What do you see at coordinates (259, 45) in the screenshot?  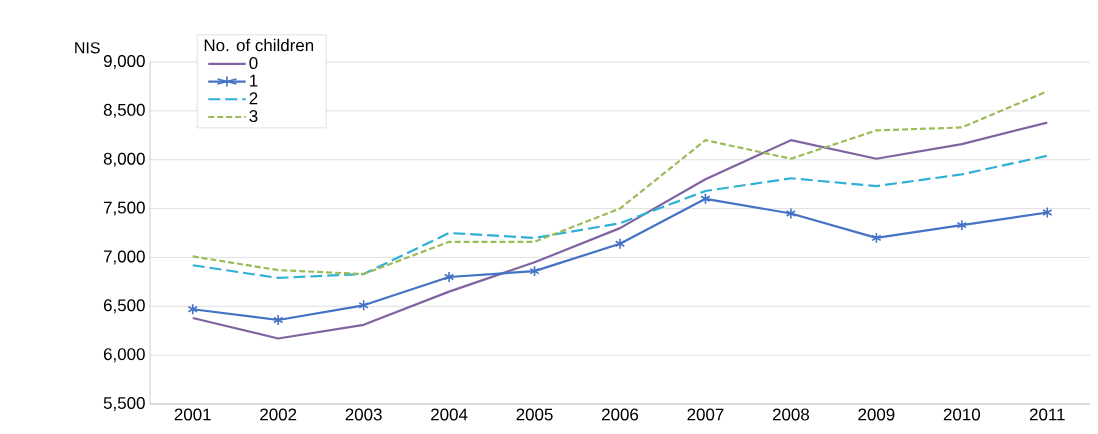 I see `legend-title: No. of children` at bounding box center [259, 45].